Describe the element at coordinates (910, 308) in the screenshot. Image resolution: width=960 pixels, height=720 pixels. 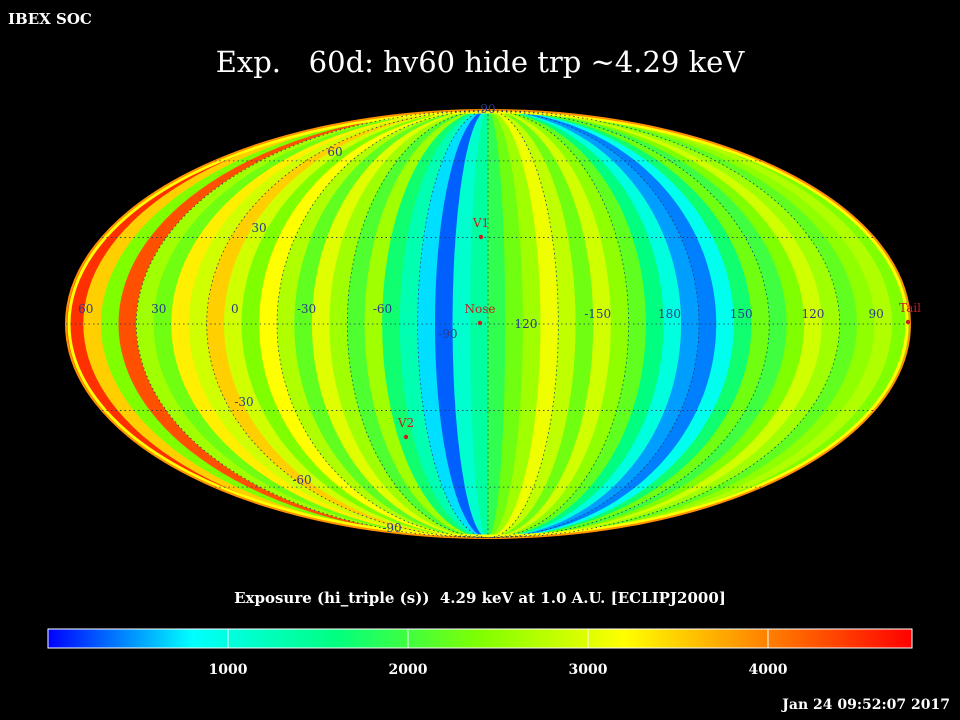
I see `marker-label: Tail` at that location.